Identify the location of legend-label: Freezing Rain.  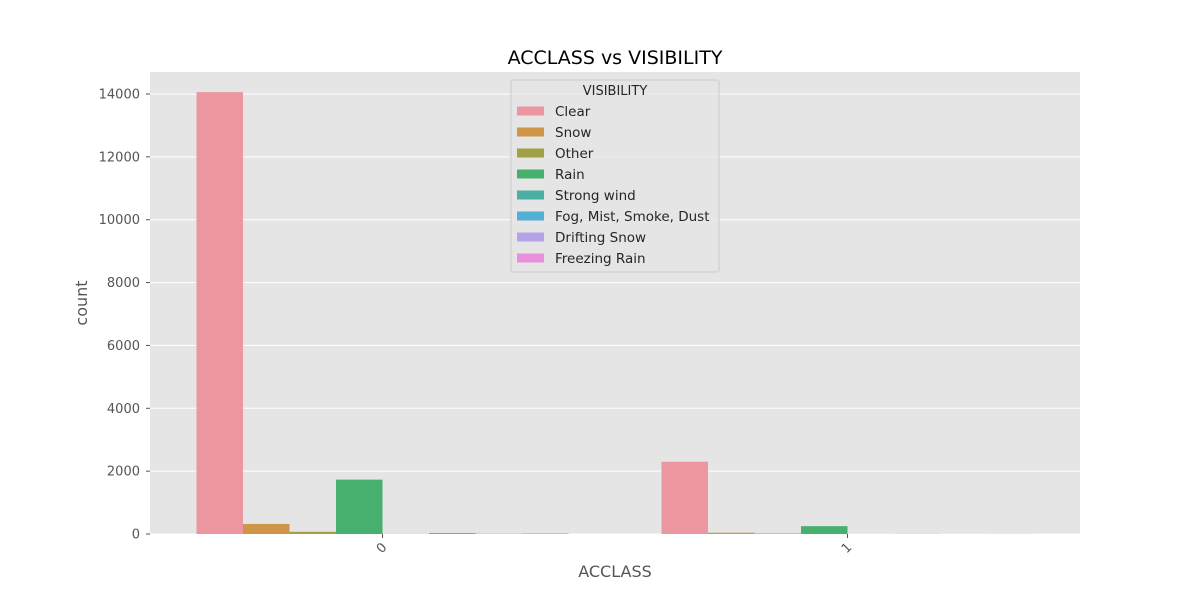
(600, 259).